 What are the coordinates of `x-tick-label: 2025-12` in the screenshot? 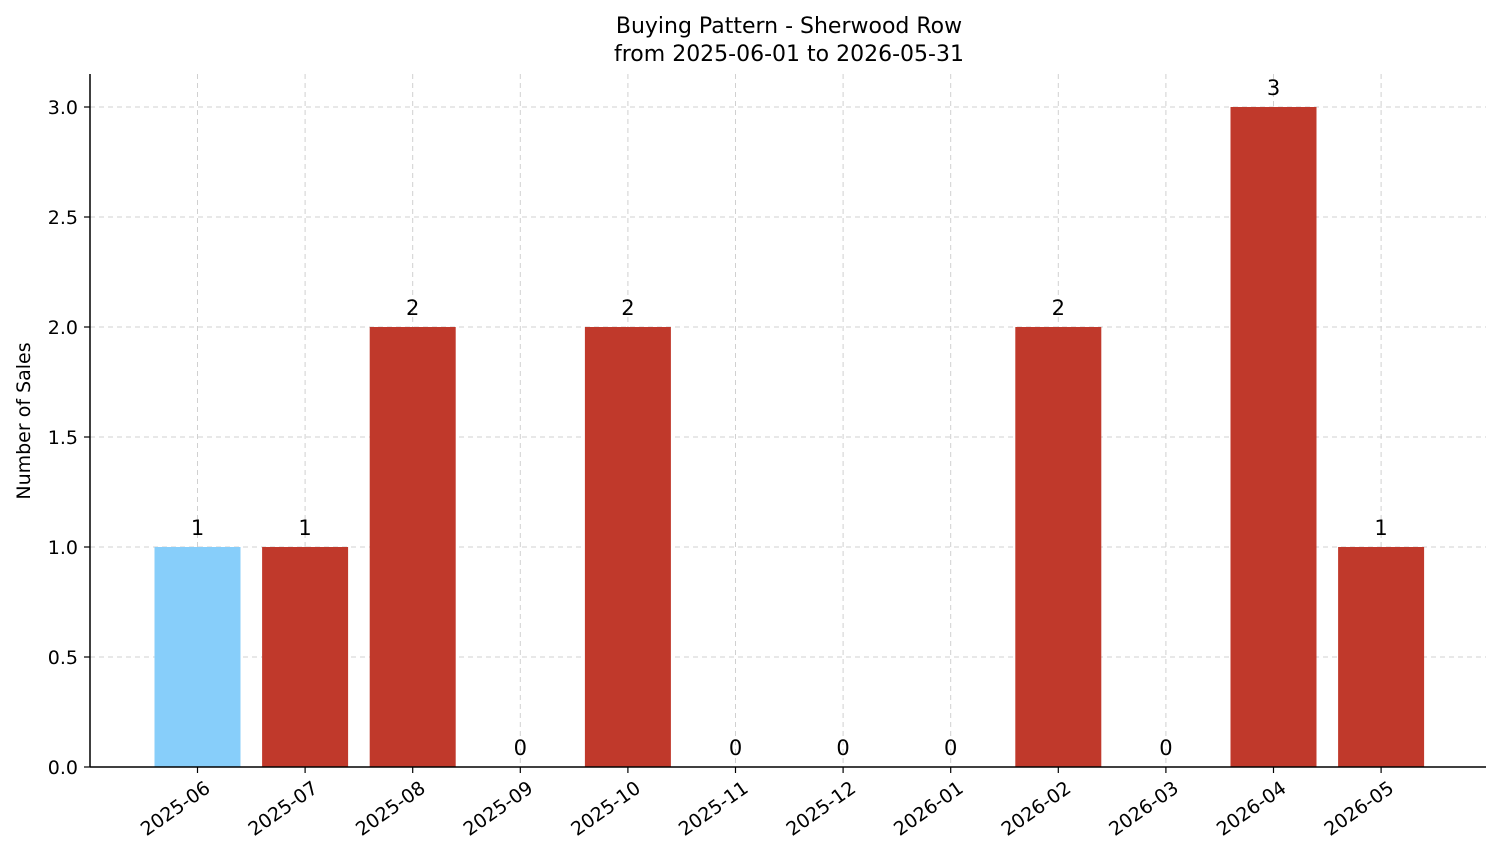 It's located at (821, 809).